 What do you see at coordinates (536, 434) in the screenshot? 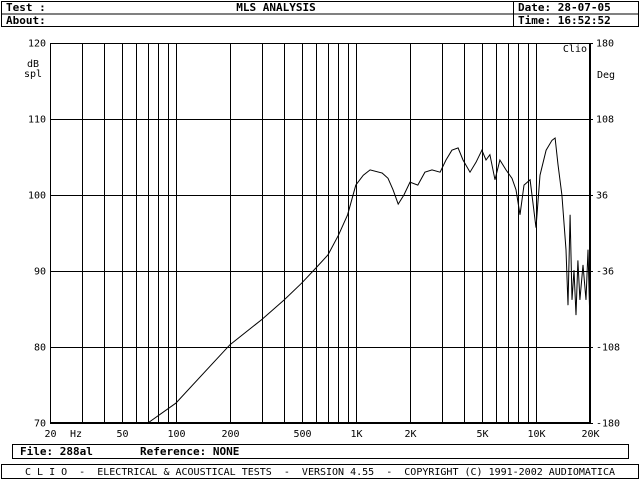
I see `x-tick-label: 10K` at bounding box center [536, 434].